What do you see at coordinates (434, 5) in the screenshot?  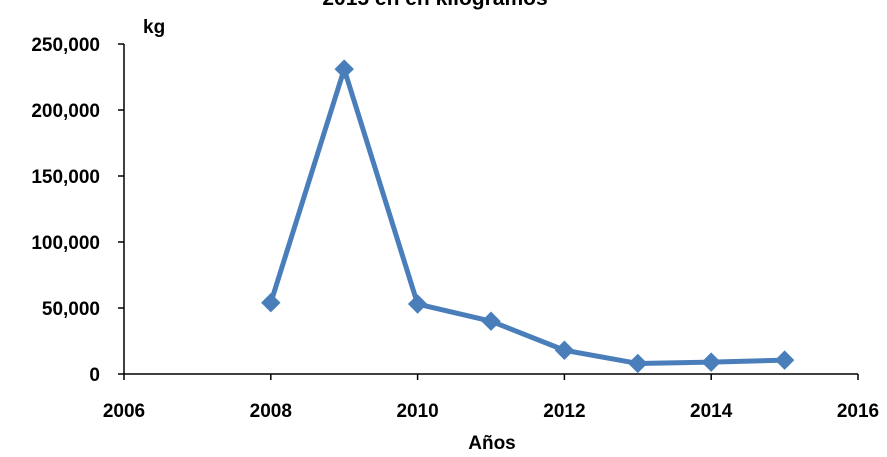 I see `chart-title: 2015 en en kilogramos` at bounding box center [434, 5].